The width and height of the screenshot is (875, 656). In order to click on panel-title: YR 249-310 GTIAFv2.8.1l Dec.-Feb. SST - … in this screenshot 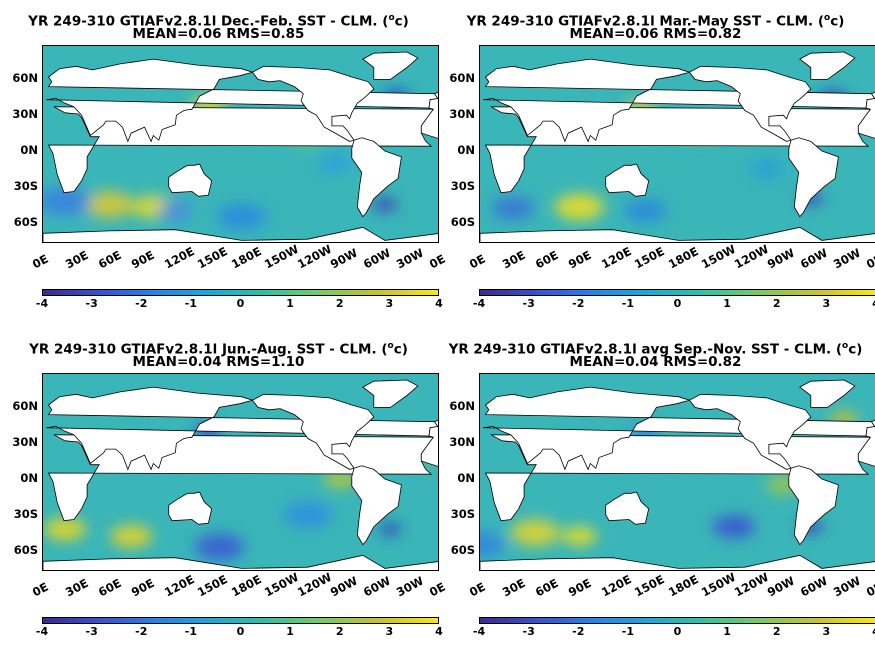, I will do `click(218, 20)`.